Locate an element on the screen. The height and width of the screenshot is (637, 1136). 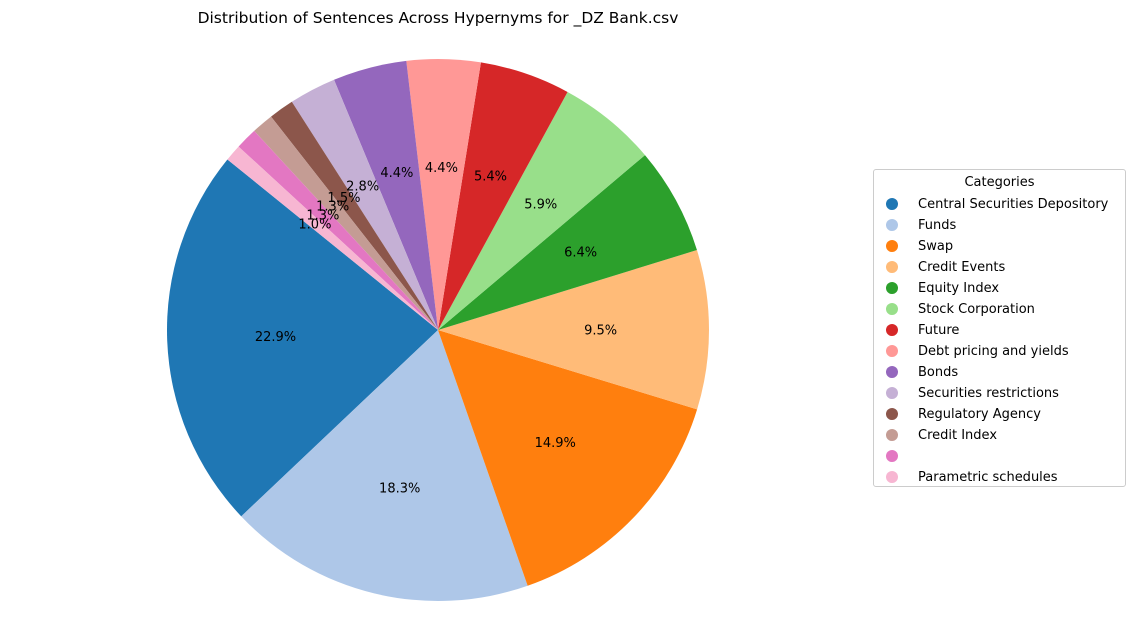
legend-item-12: Credit Index is located at coordinates (941, 435).